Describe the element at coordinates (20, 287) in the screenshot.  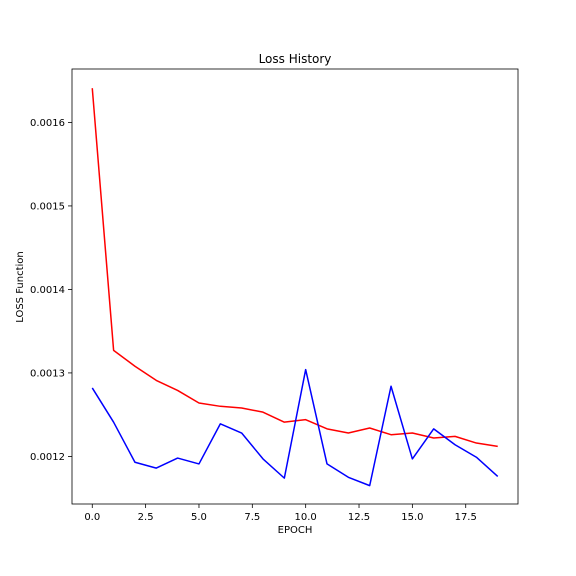
I see `y-axis-label: LOSS Function` at that location.